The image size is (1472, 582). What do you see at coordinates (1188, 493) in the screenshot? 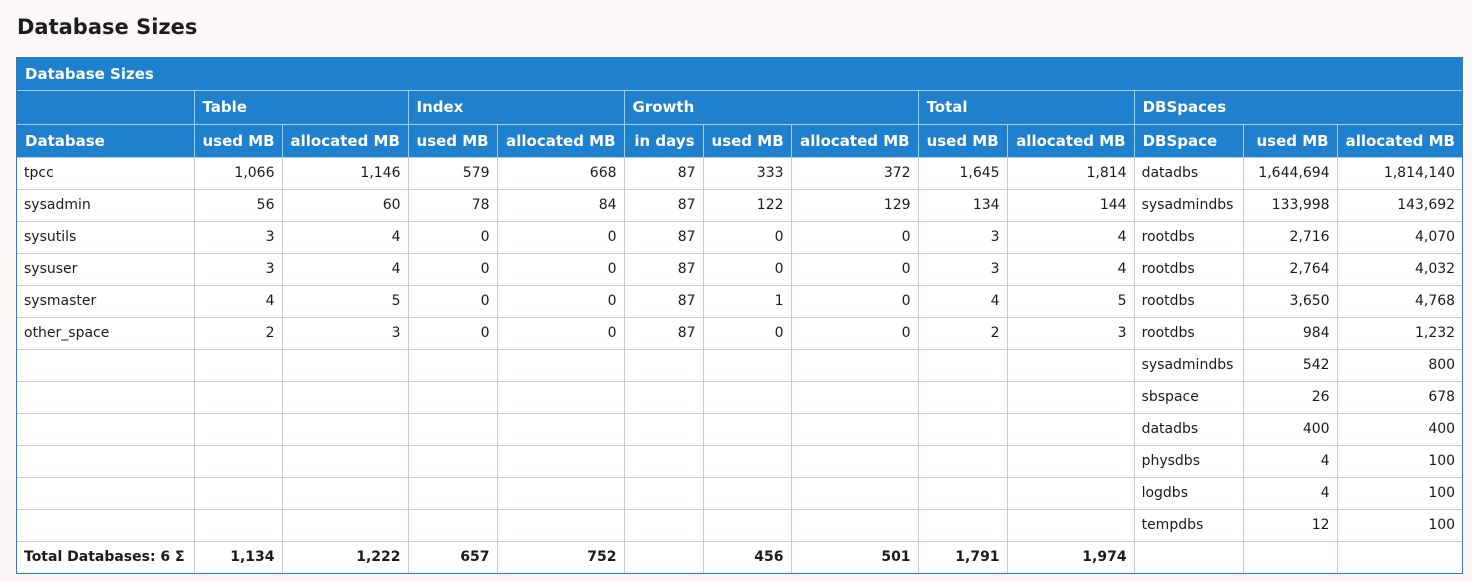
I see `cell-dbspace: logdbs` at bounding box center [1188, 493].